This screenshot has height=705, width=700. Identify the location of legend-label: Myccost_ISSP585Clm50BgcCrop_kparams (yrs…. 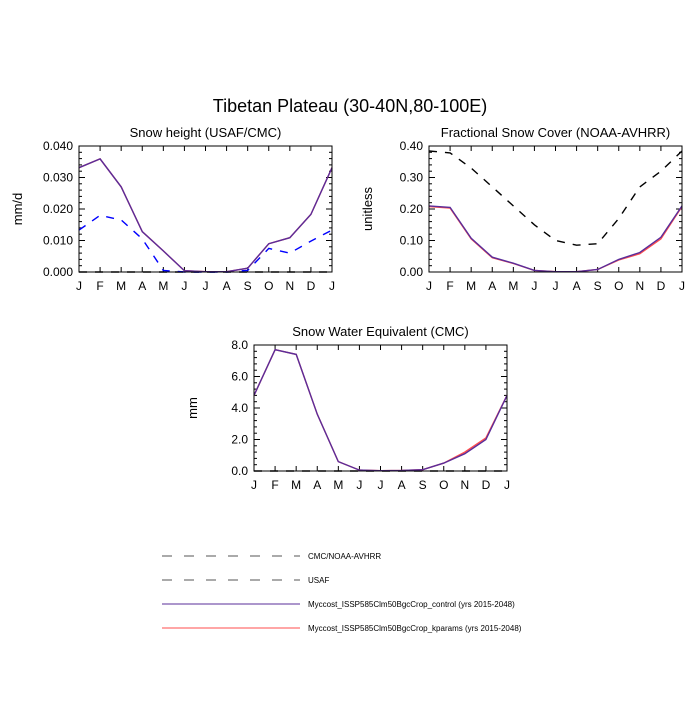
(415, 628).